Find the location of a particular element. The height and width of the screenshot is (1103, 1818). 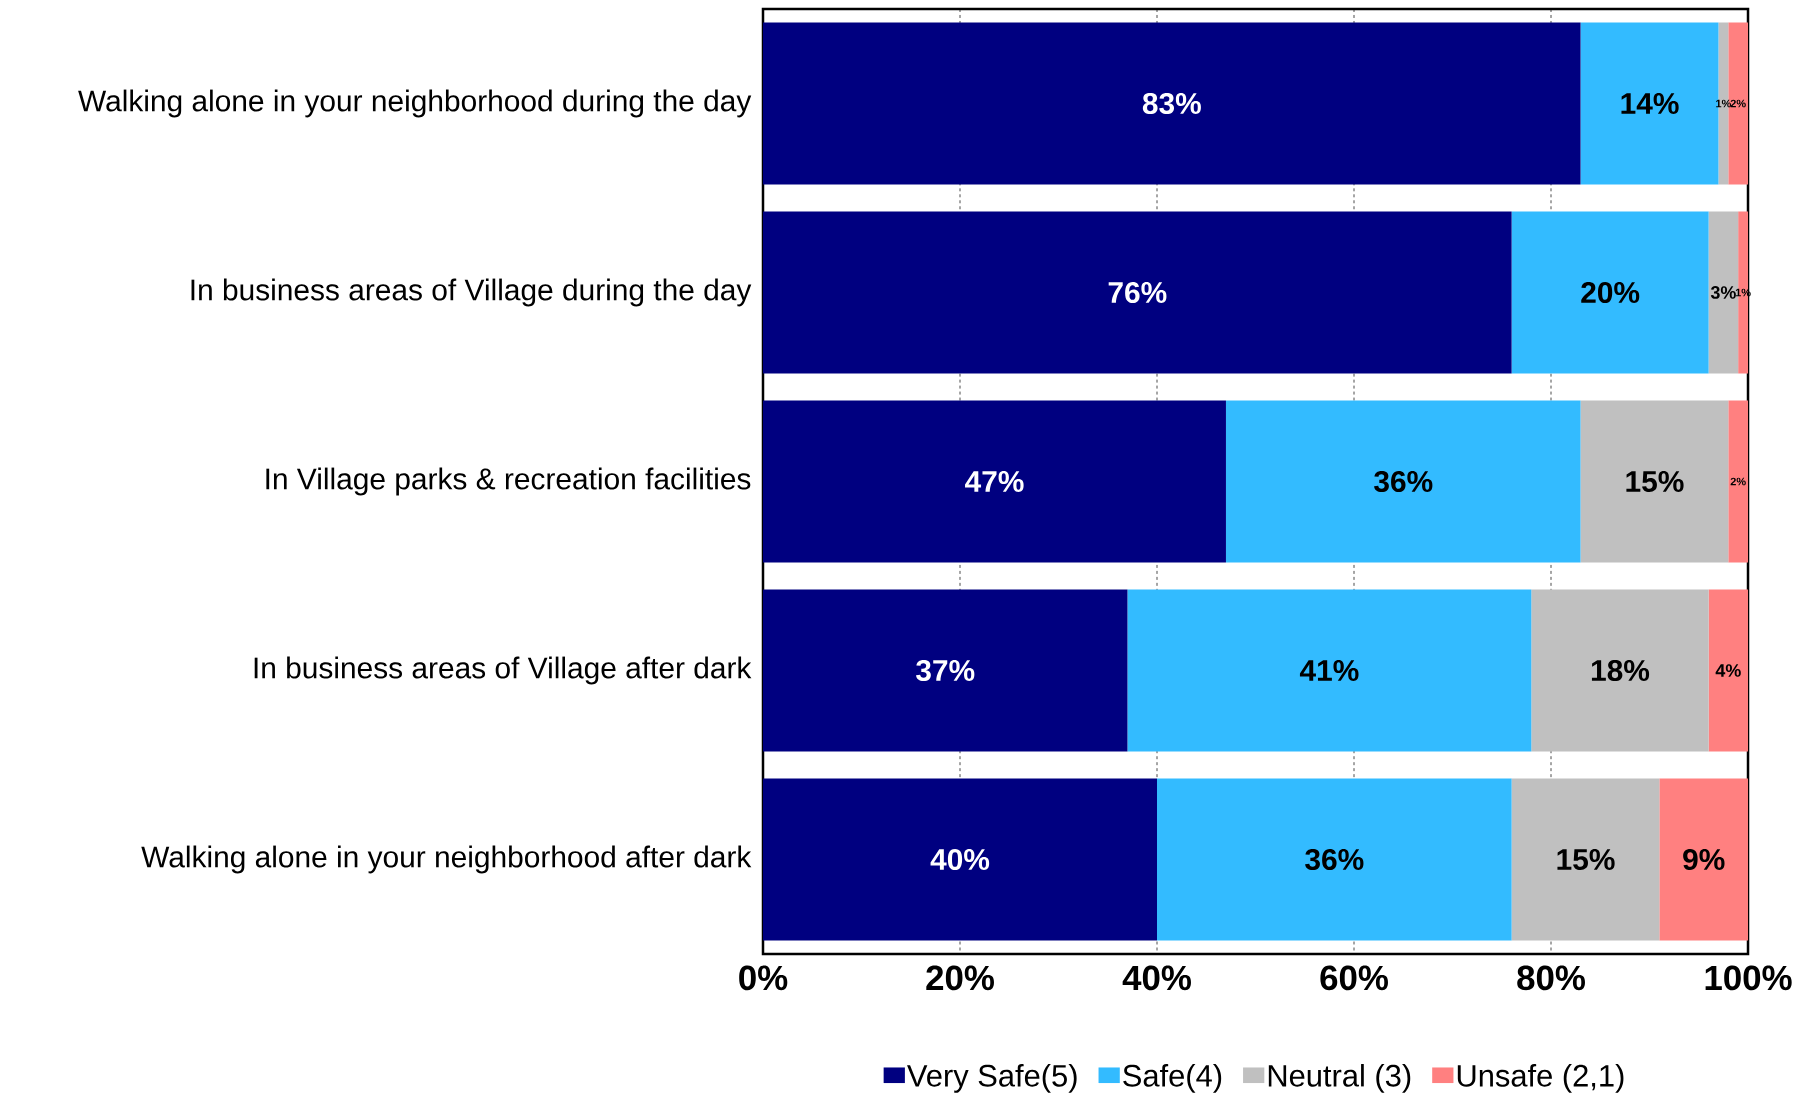

legend-label: Very Safe(5) is located at coordinates (992, 1078).